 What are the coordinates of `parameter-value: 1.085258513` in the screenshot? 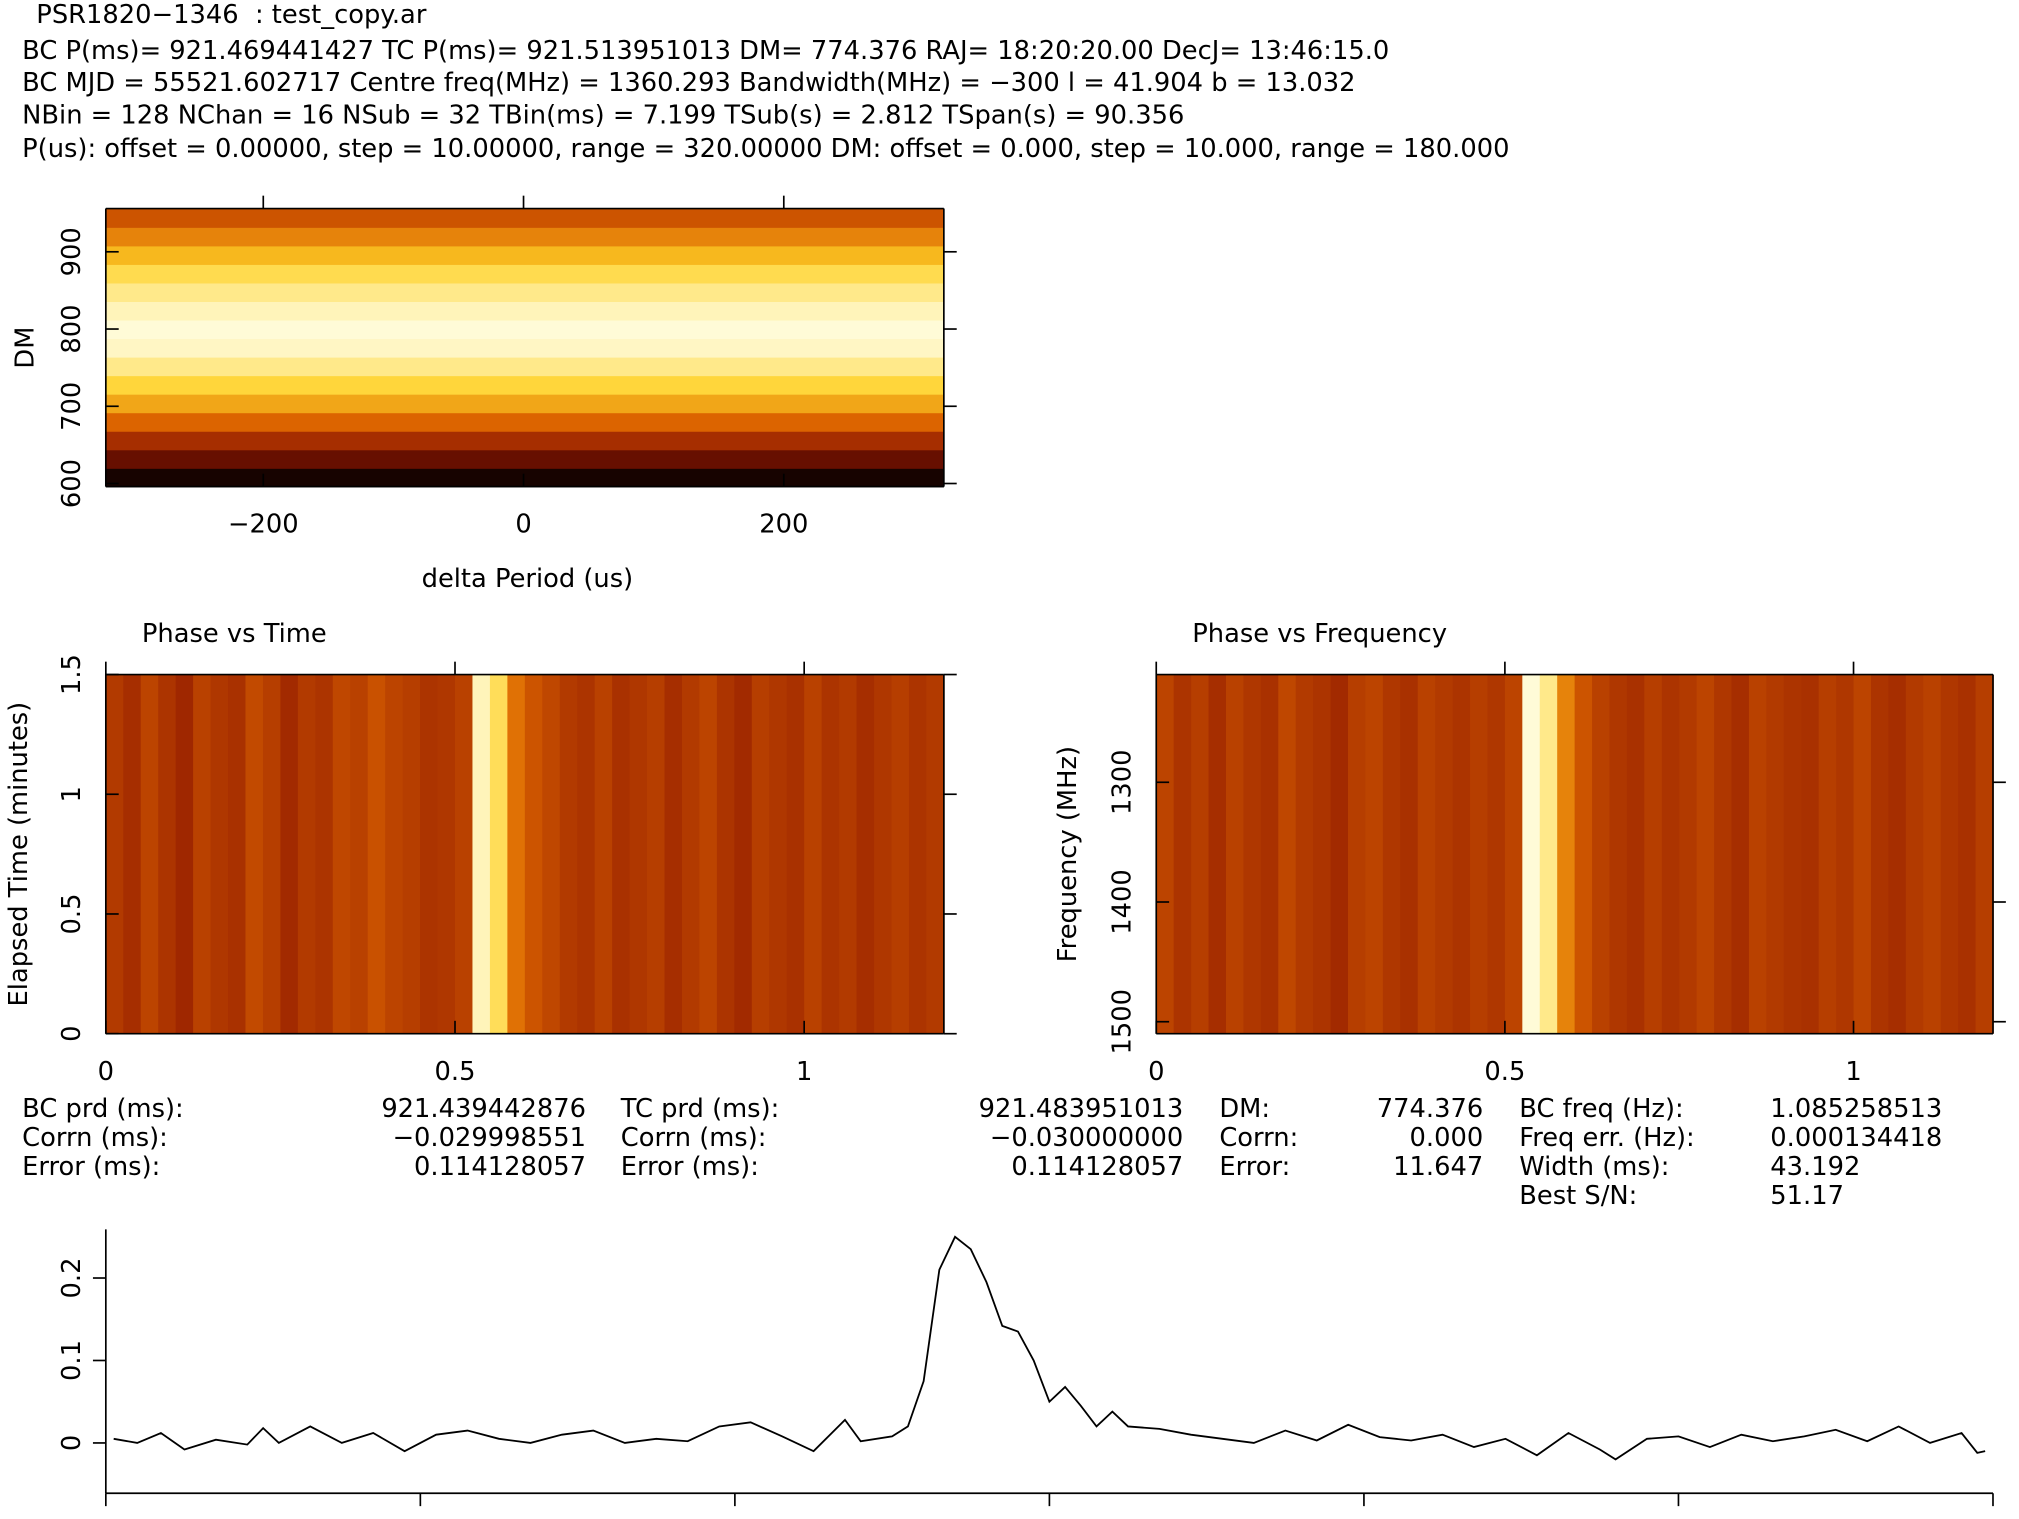 It's located at (1856, 1109).